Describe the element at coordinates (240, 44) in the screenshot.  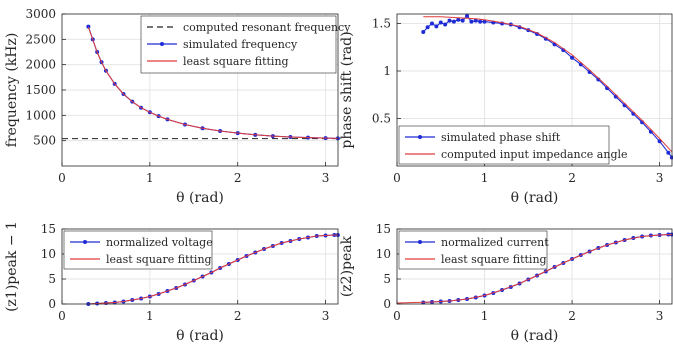
I see `legend-label: simulated frequency` at that location.